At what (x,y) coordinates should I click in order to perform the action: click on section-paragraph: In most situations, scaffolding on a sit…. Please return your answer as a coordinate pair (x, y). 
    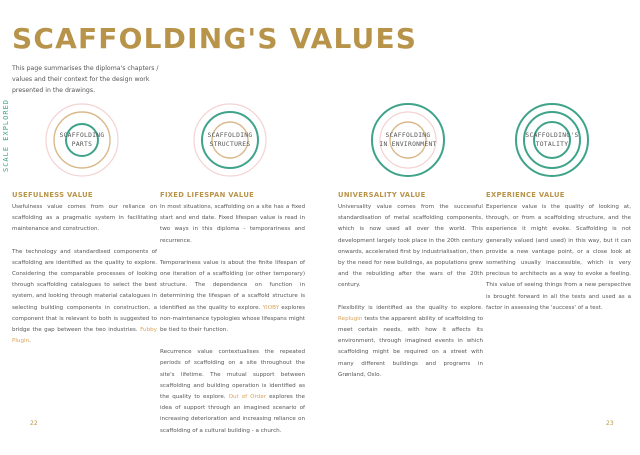
    Looking at the image, I should click on (232, 224).